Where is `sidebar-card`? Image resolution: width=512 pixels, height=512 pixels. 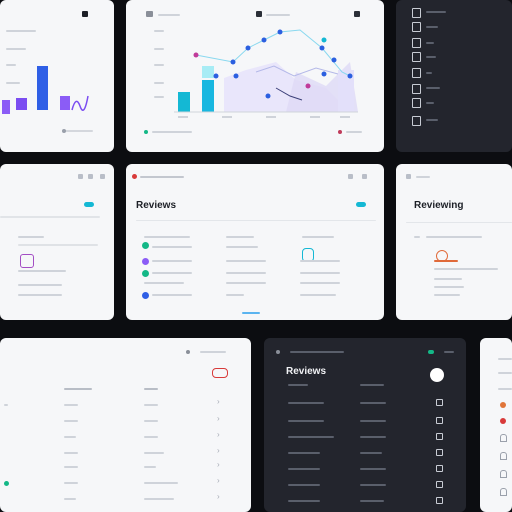 sidebar-card is located at coordinates (454, 76).